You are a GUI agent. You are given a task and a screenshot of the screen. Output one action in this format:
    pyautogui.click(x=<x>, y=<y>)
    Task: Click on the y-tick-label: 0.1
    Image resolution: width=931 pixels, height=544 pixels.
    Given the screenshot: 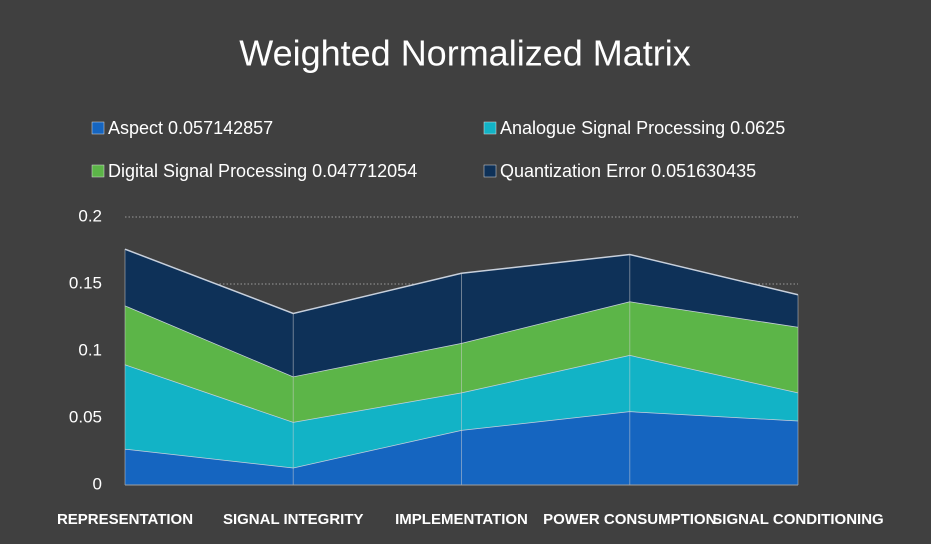 What is the action you would take?
    pyautogui.click(x=90, y=349)
    